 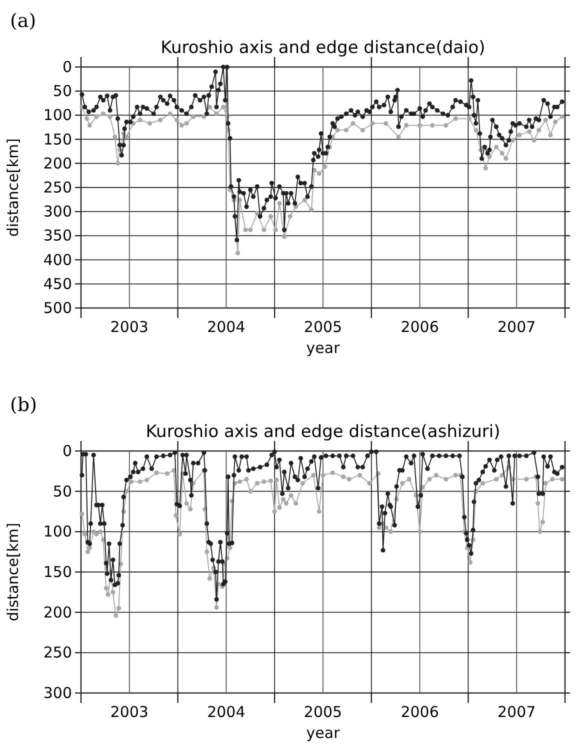 I want to click on y-tick-label: 500, so click(x=57, y=308).